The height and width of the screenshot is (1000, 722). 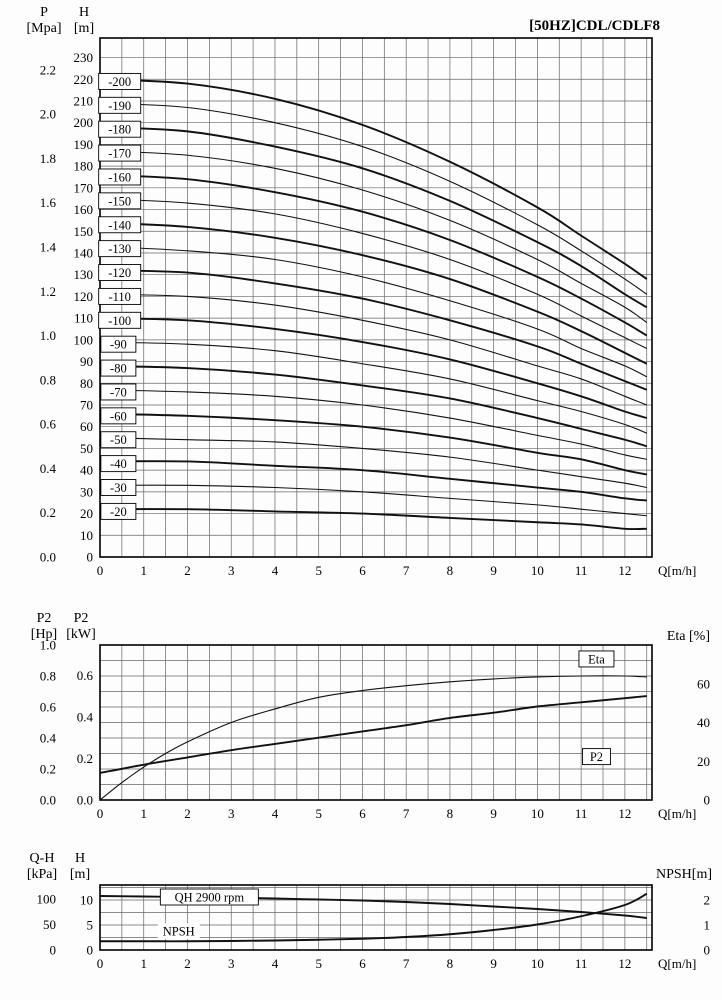 I want to click on curve-label: -190, so click(x=119, y=106).